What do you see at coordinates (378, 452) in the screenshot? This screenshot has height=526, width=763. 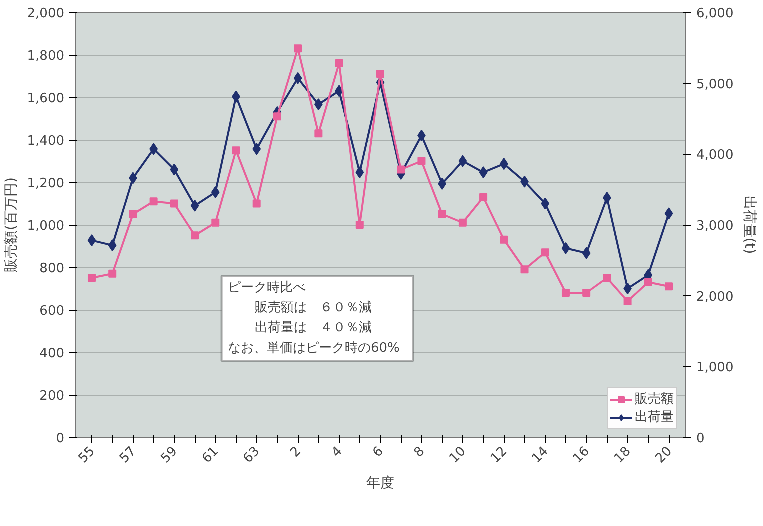 I see `x-tick-label: 6` at bounding box center [378, 452].